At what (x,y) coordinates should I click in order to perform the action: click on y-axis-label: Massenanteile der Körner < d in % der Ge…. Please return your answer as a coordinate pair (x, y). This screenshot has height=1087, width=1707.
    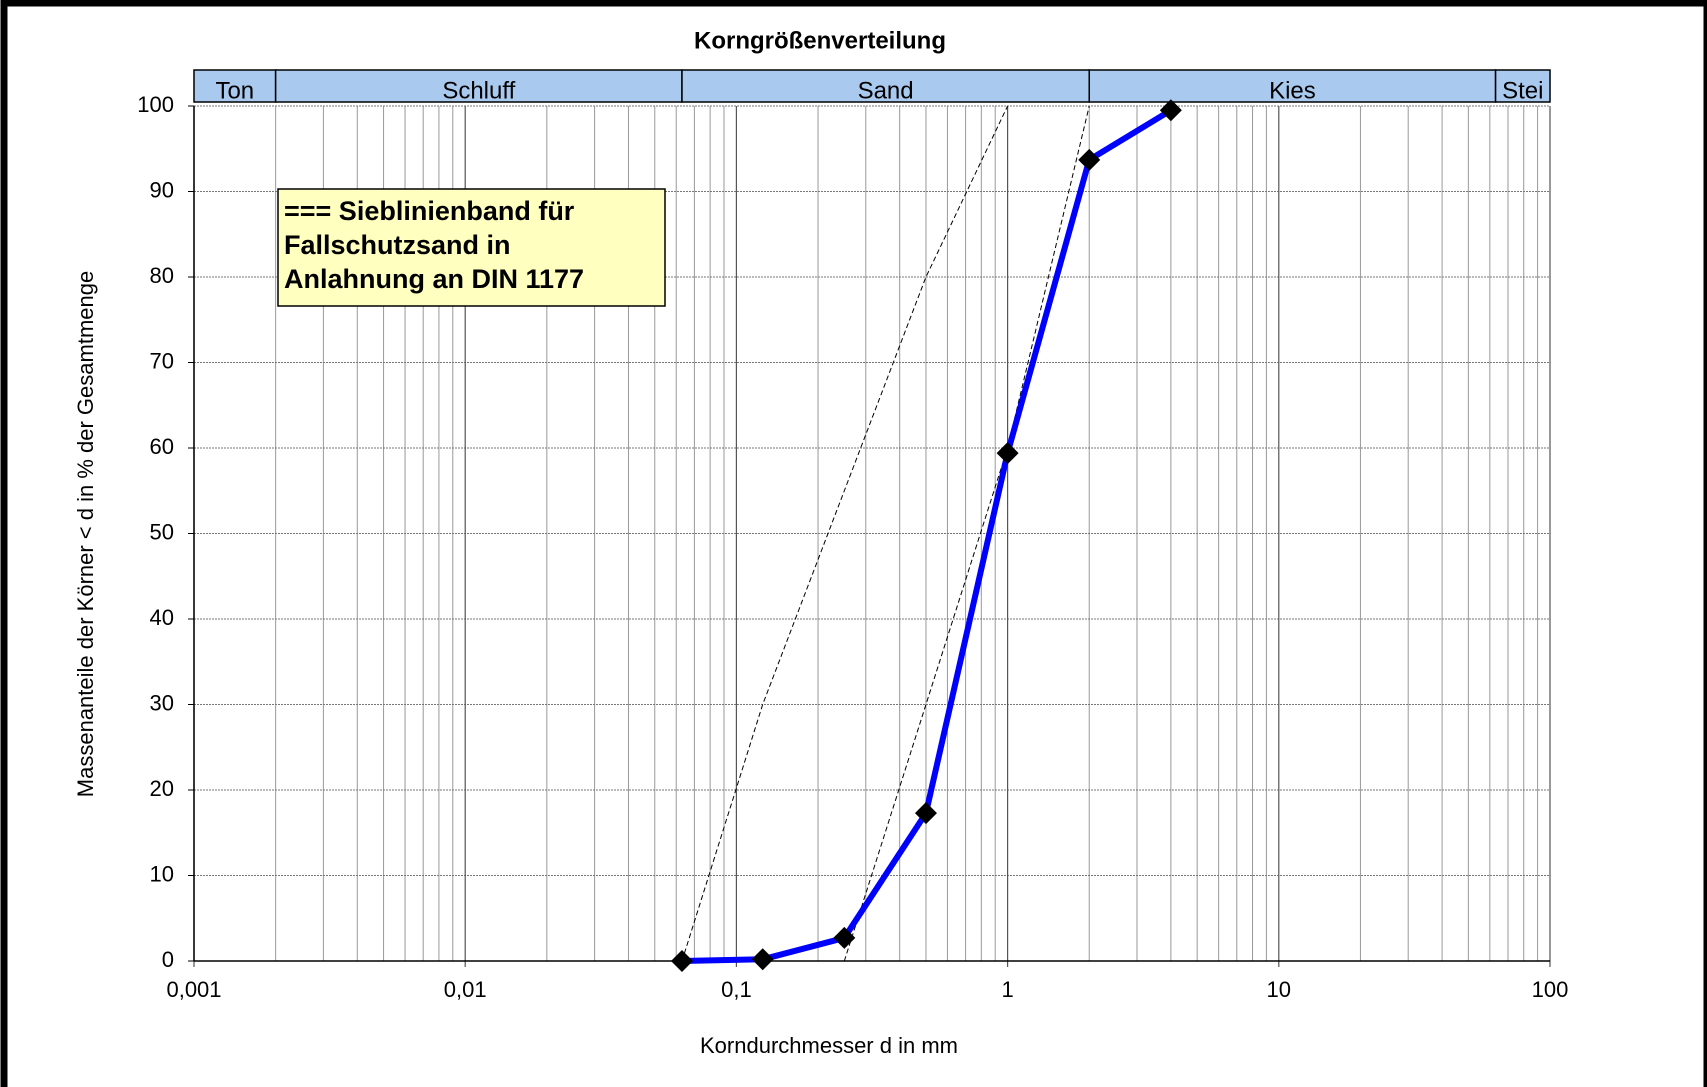
    Looking at the image, I should click on (85, 534).